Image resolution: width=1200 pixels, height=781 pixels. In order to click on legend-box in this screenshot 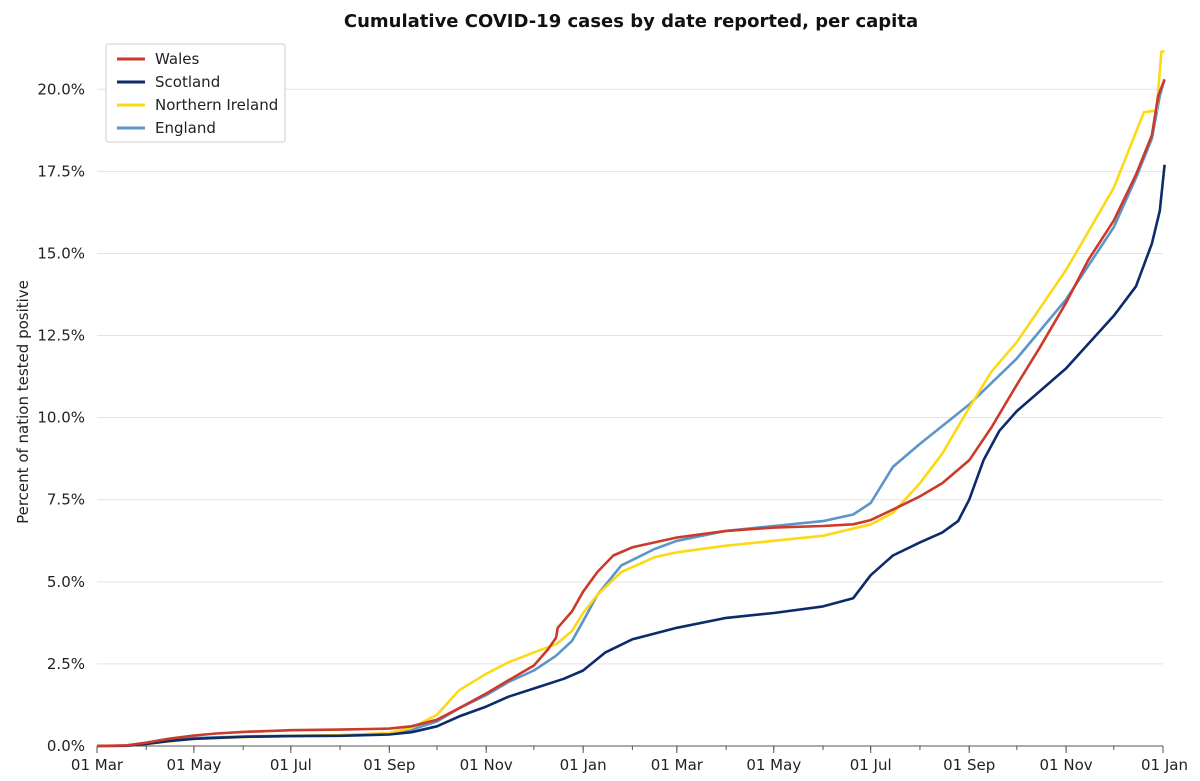, I will do `click(195, 93)`.